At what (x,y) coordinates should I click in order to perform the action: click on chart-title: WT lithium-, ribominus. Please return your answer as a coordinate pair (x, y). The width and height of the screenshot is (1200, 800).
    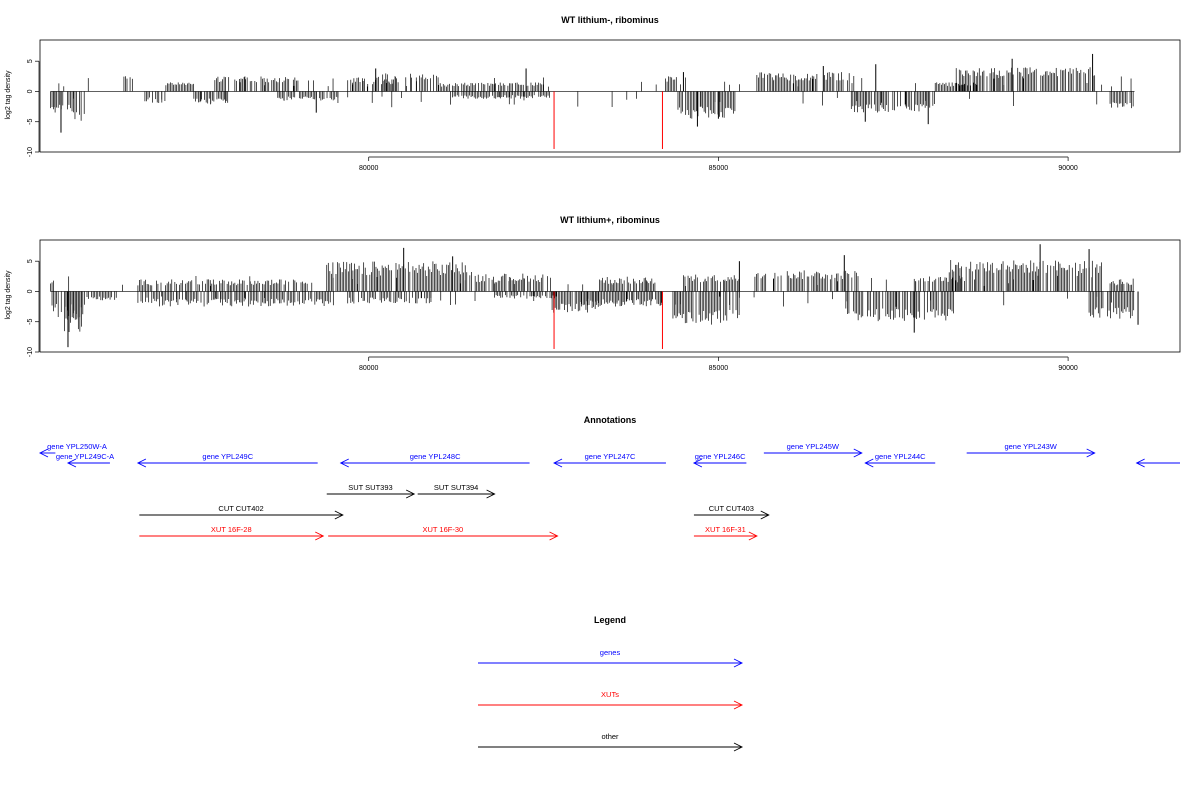
    Looking at the image, I should click on (610, 20).